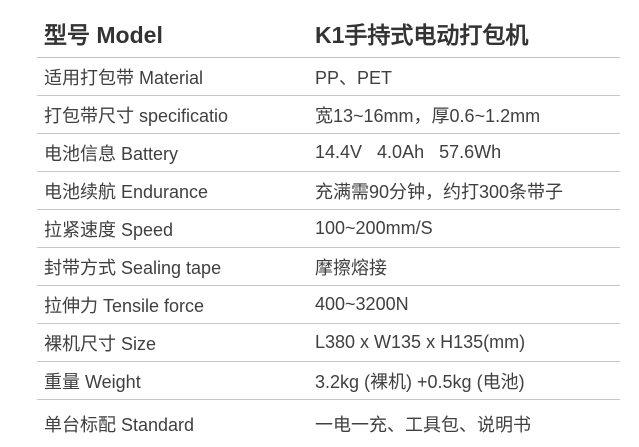 The width and height of the screenshot is (639, 447). Describe the element at coordinates (420, 381) in the screenshot. I see `spec-value: 3.2kg (裸机) +0.5kg (电池)` at that location.